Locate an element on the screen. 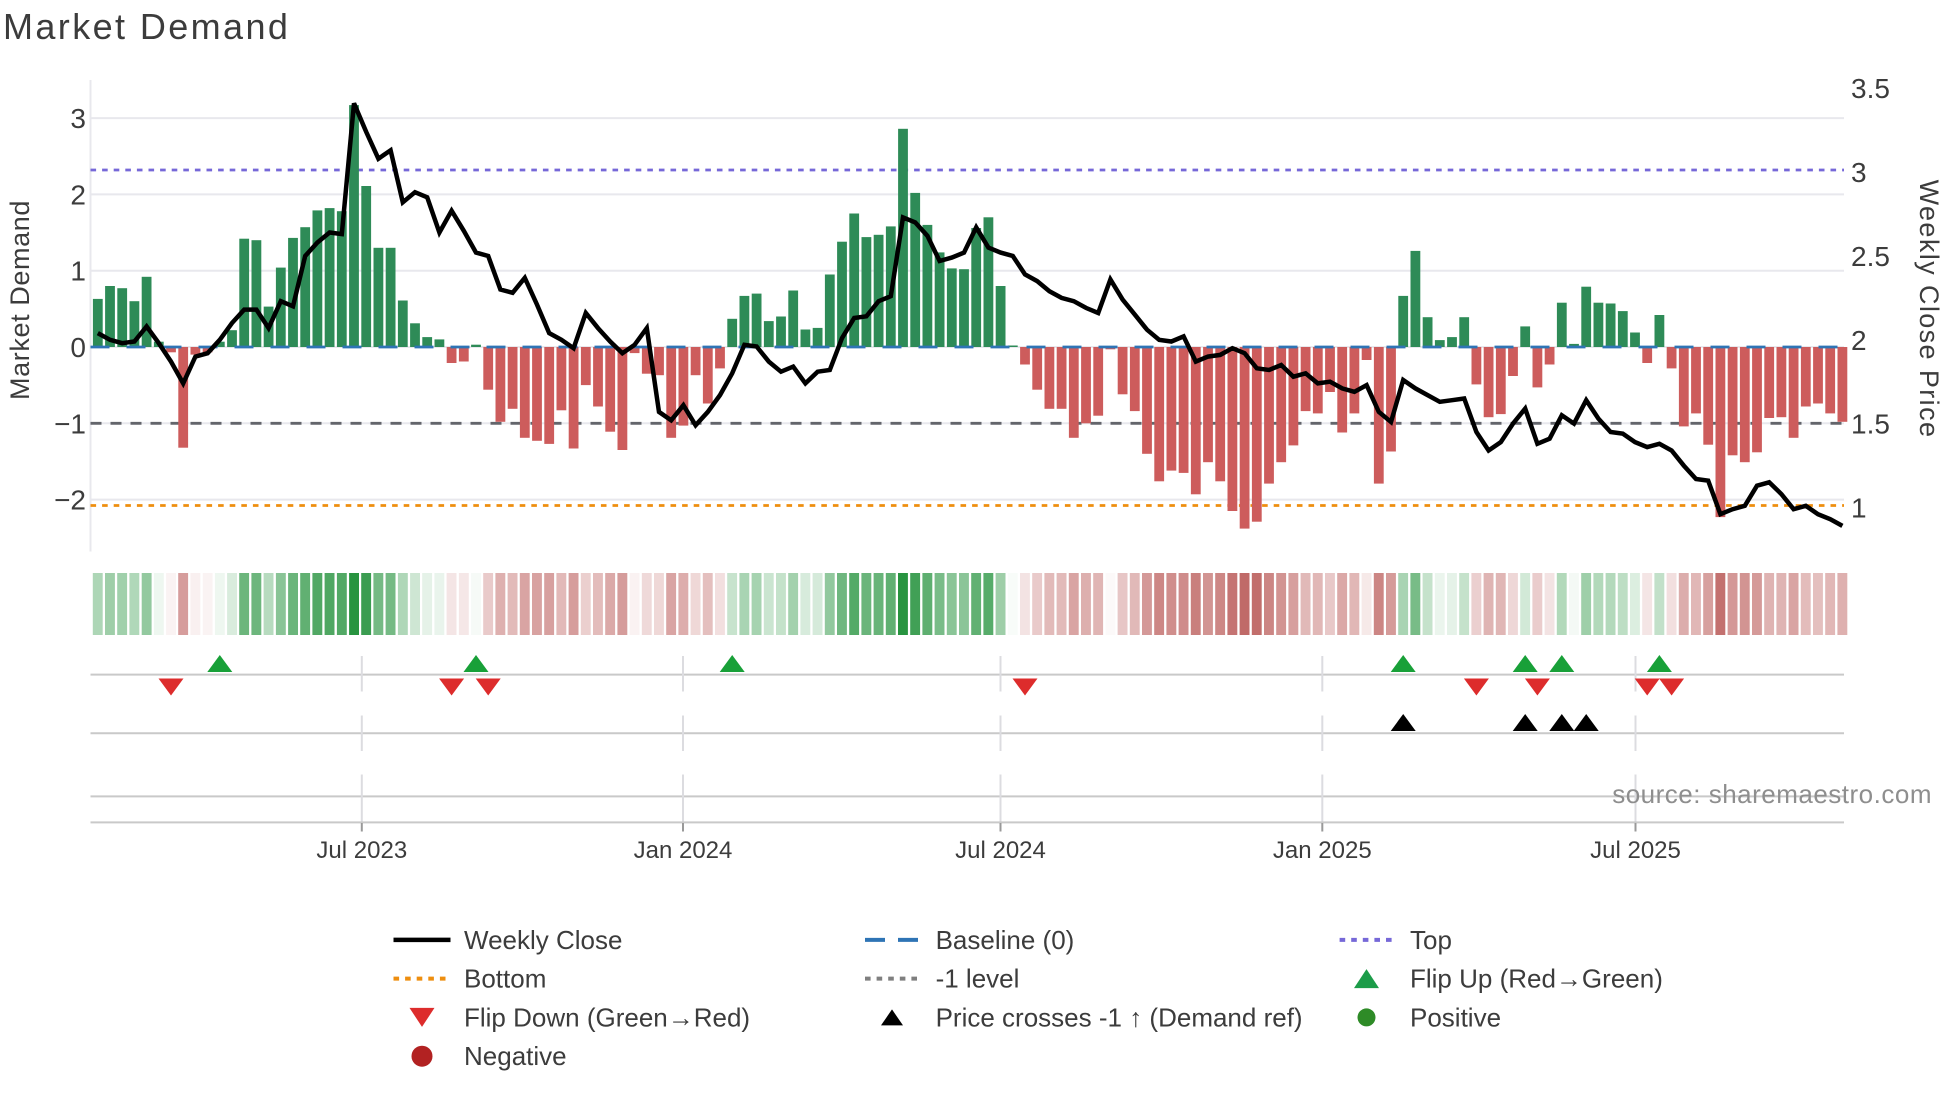 The image size is (1960, 1102). svg-text: Flip Down (Green→Red) is located at coordinates (607, 1017).